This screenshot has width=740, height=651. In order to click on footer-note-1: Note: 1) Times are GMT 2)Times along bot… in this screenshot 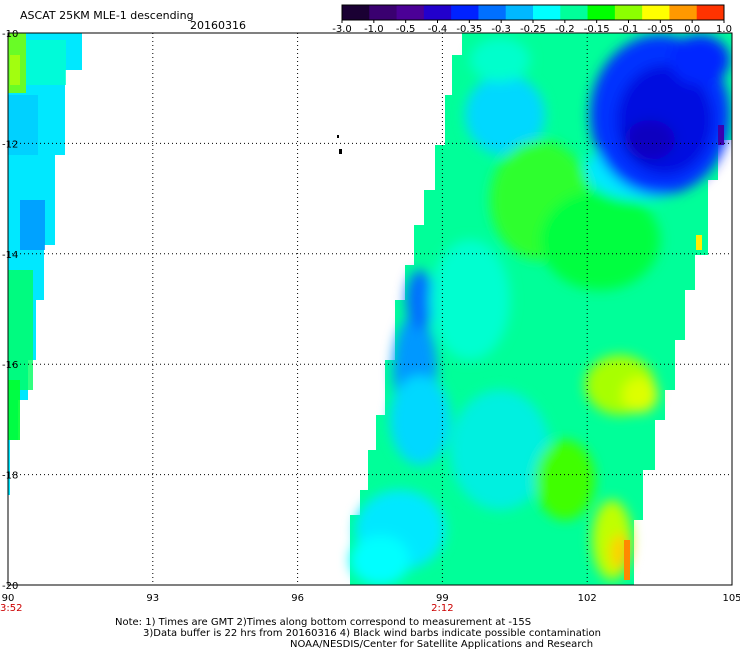, I will do `click(323, 622)`.